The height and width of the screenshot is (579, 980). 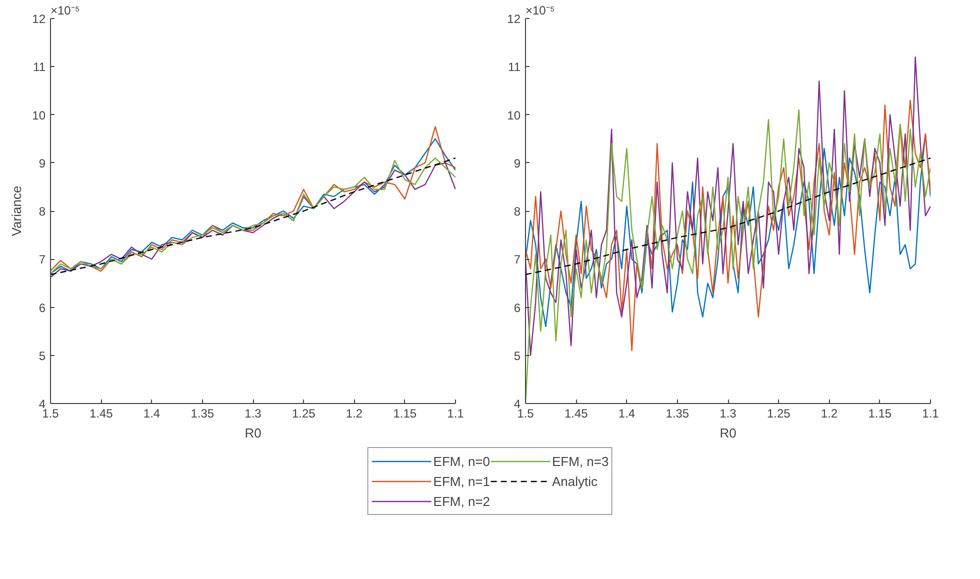 I want to click on y-axis-title: Variance, so click(x=16, y=211).